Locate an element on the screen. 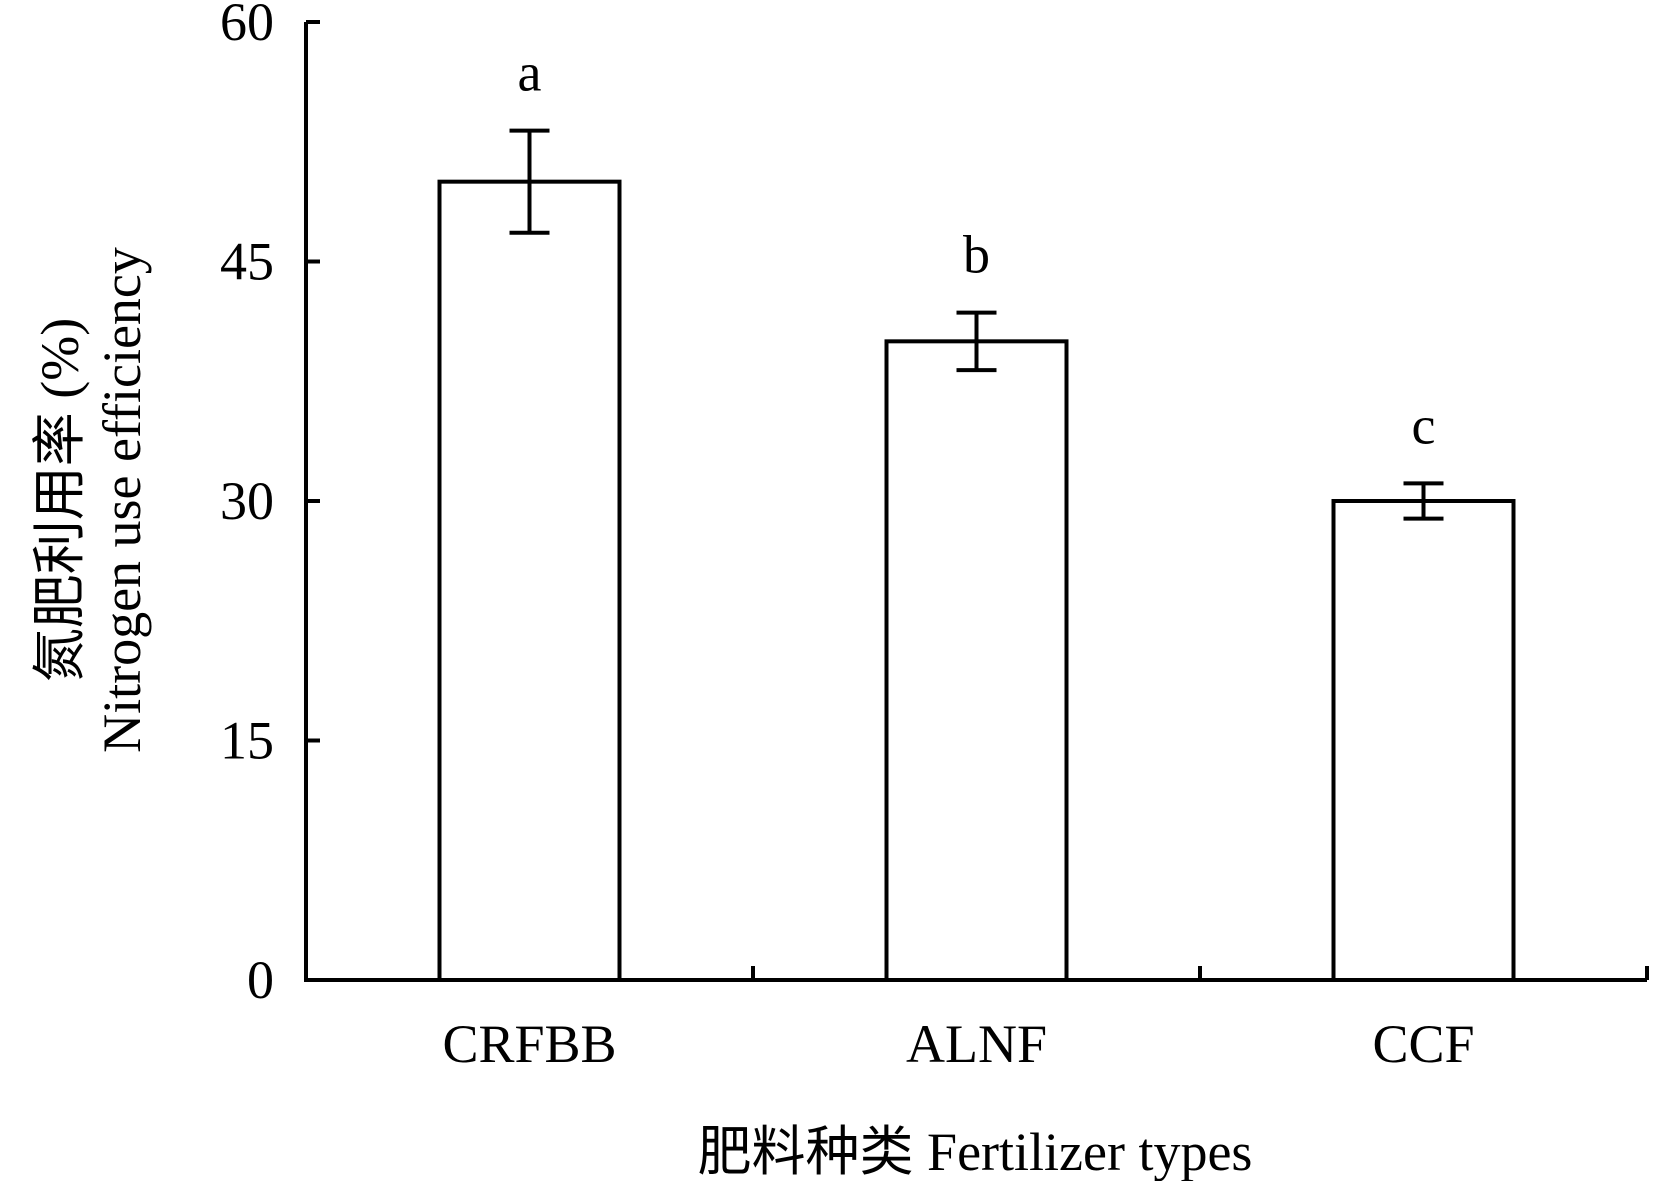 This screenshot has height=1181, width=1654. y-tick-label: 60 is located at coordinates (247, 26).